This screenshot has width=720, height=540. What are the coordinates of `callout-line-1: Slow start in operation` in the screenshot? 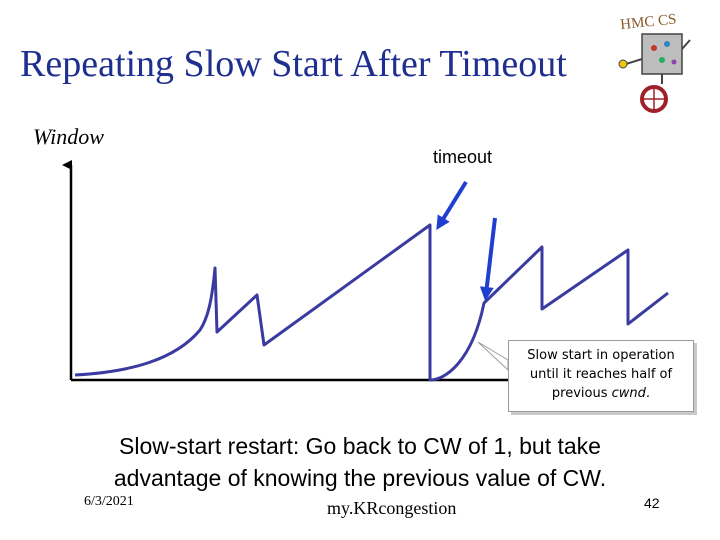 It's located at (601, 355).